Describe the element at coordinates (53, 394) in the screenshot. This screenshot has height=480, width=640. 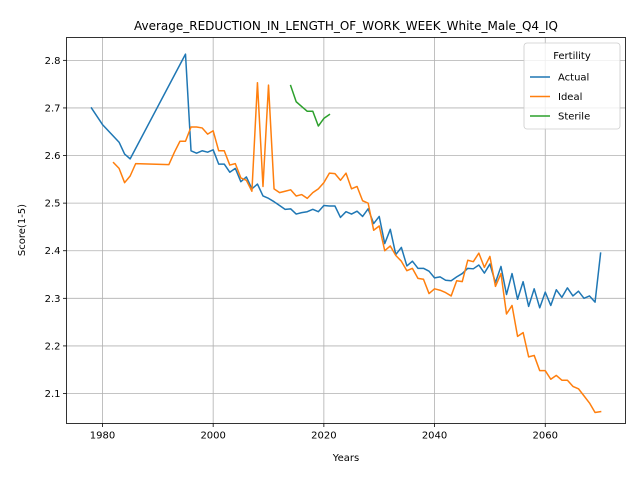
I see `y-tick-label: 2.1` at that location.